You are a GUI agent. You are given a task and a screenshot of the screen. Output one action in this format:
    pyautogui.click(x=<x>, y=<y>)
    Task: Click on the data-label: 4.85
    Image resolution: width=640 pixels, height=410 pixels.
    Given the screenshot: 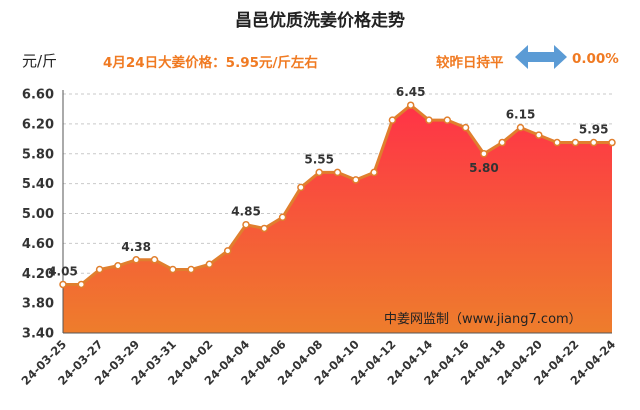 What is the action you would take?
    pyautogui.click(x=246, y=212)
    